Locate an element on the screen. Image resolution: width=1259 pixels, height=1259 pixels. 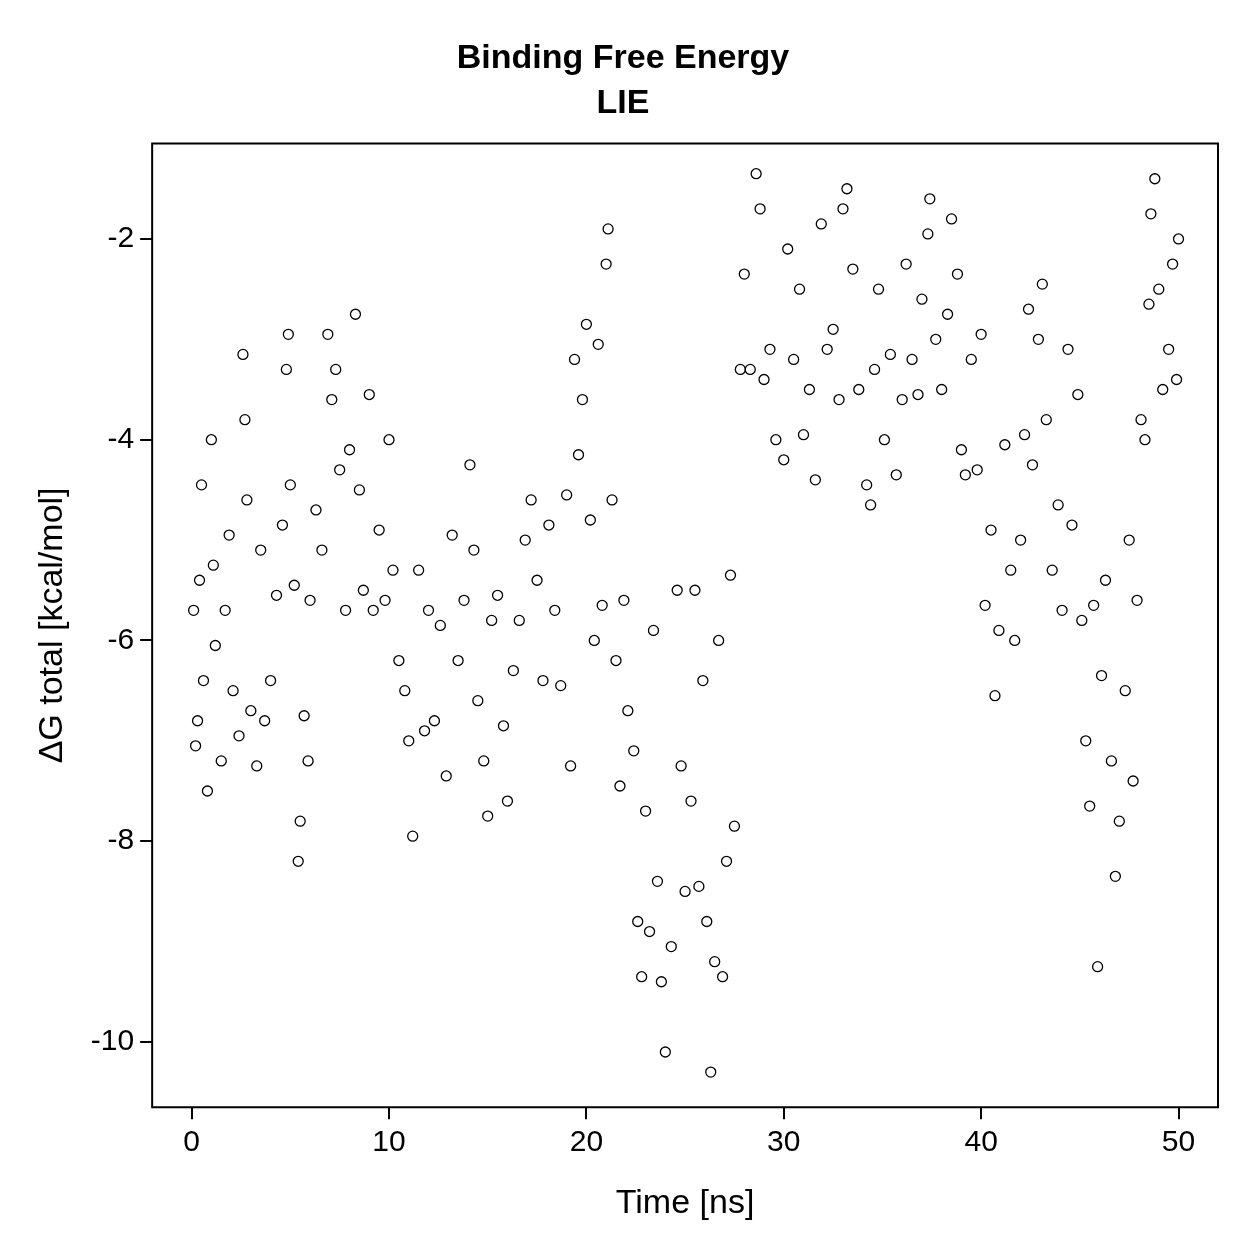
x-tick-label: 0 is located at coordinates (191, 1141).